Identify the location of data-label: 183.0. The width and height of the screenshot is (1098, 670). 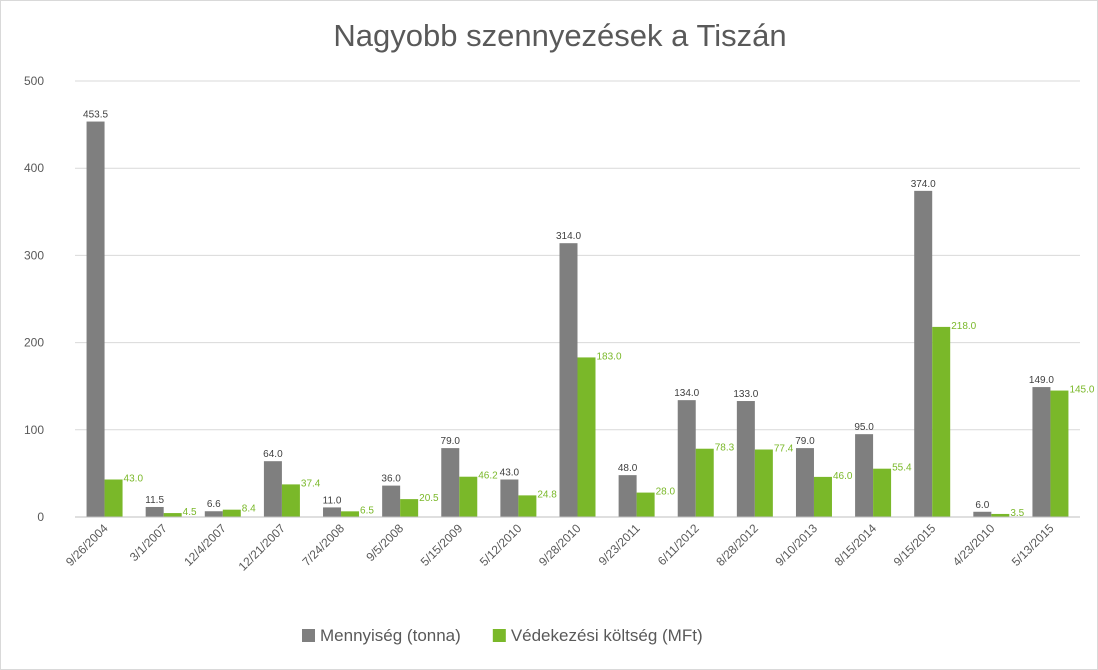
(609, 356).